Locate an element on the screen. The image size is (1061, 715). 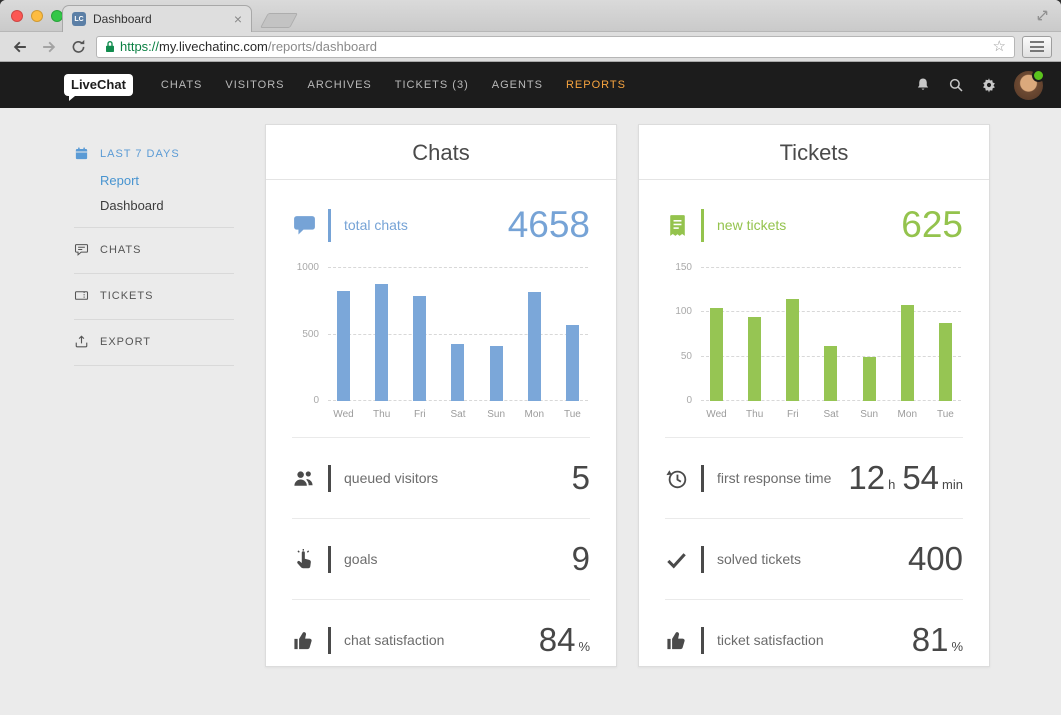
y-tick-label: 0 is located at coordinates (689, 400).